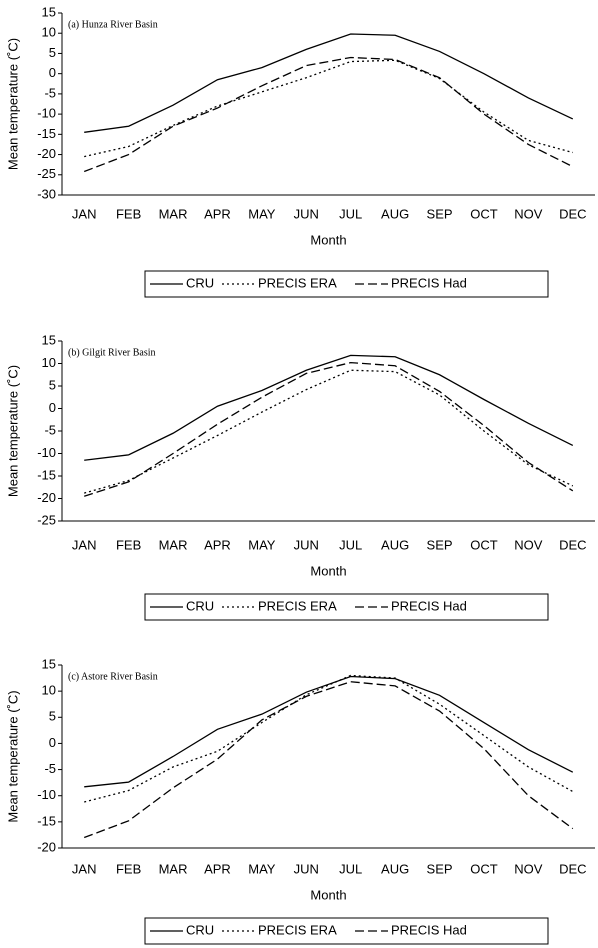 This screenshot has height=948, width=598. Describe the element at coordinates (112, 352) in the screenshot. I see `chart-title: (b) Gilgit River Basin` at that location.